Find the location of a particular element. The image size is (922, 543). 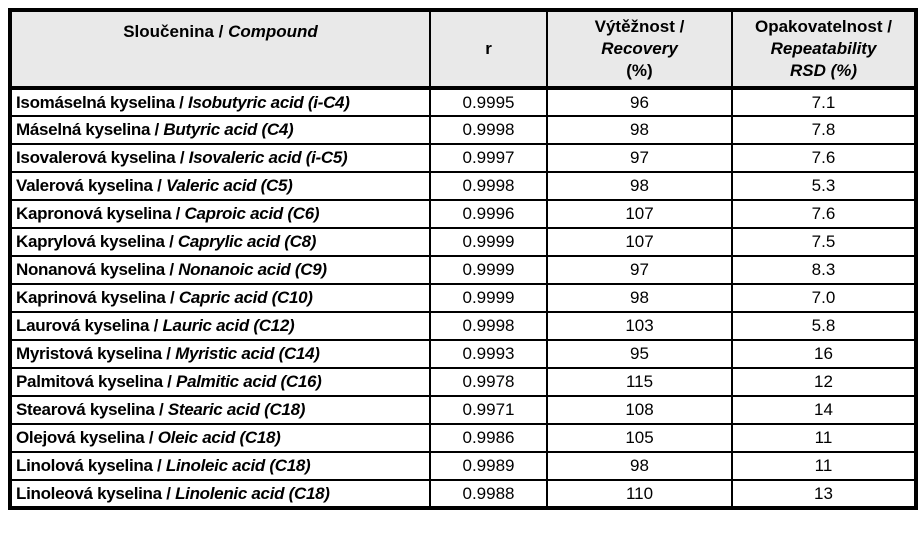

r-value-cell: 0.9988 is located at coordinates (488, 494).